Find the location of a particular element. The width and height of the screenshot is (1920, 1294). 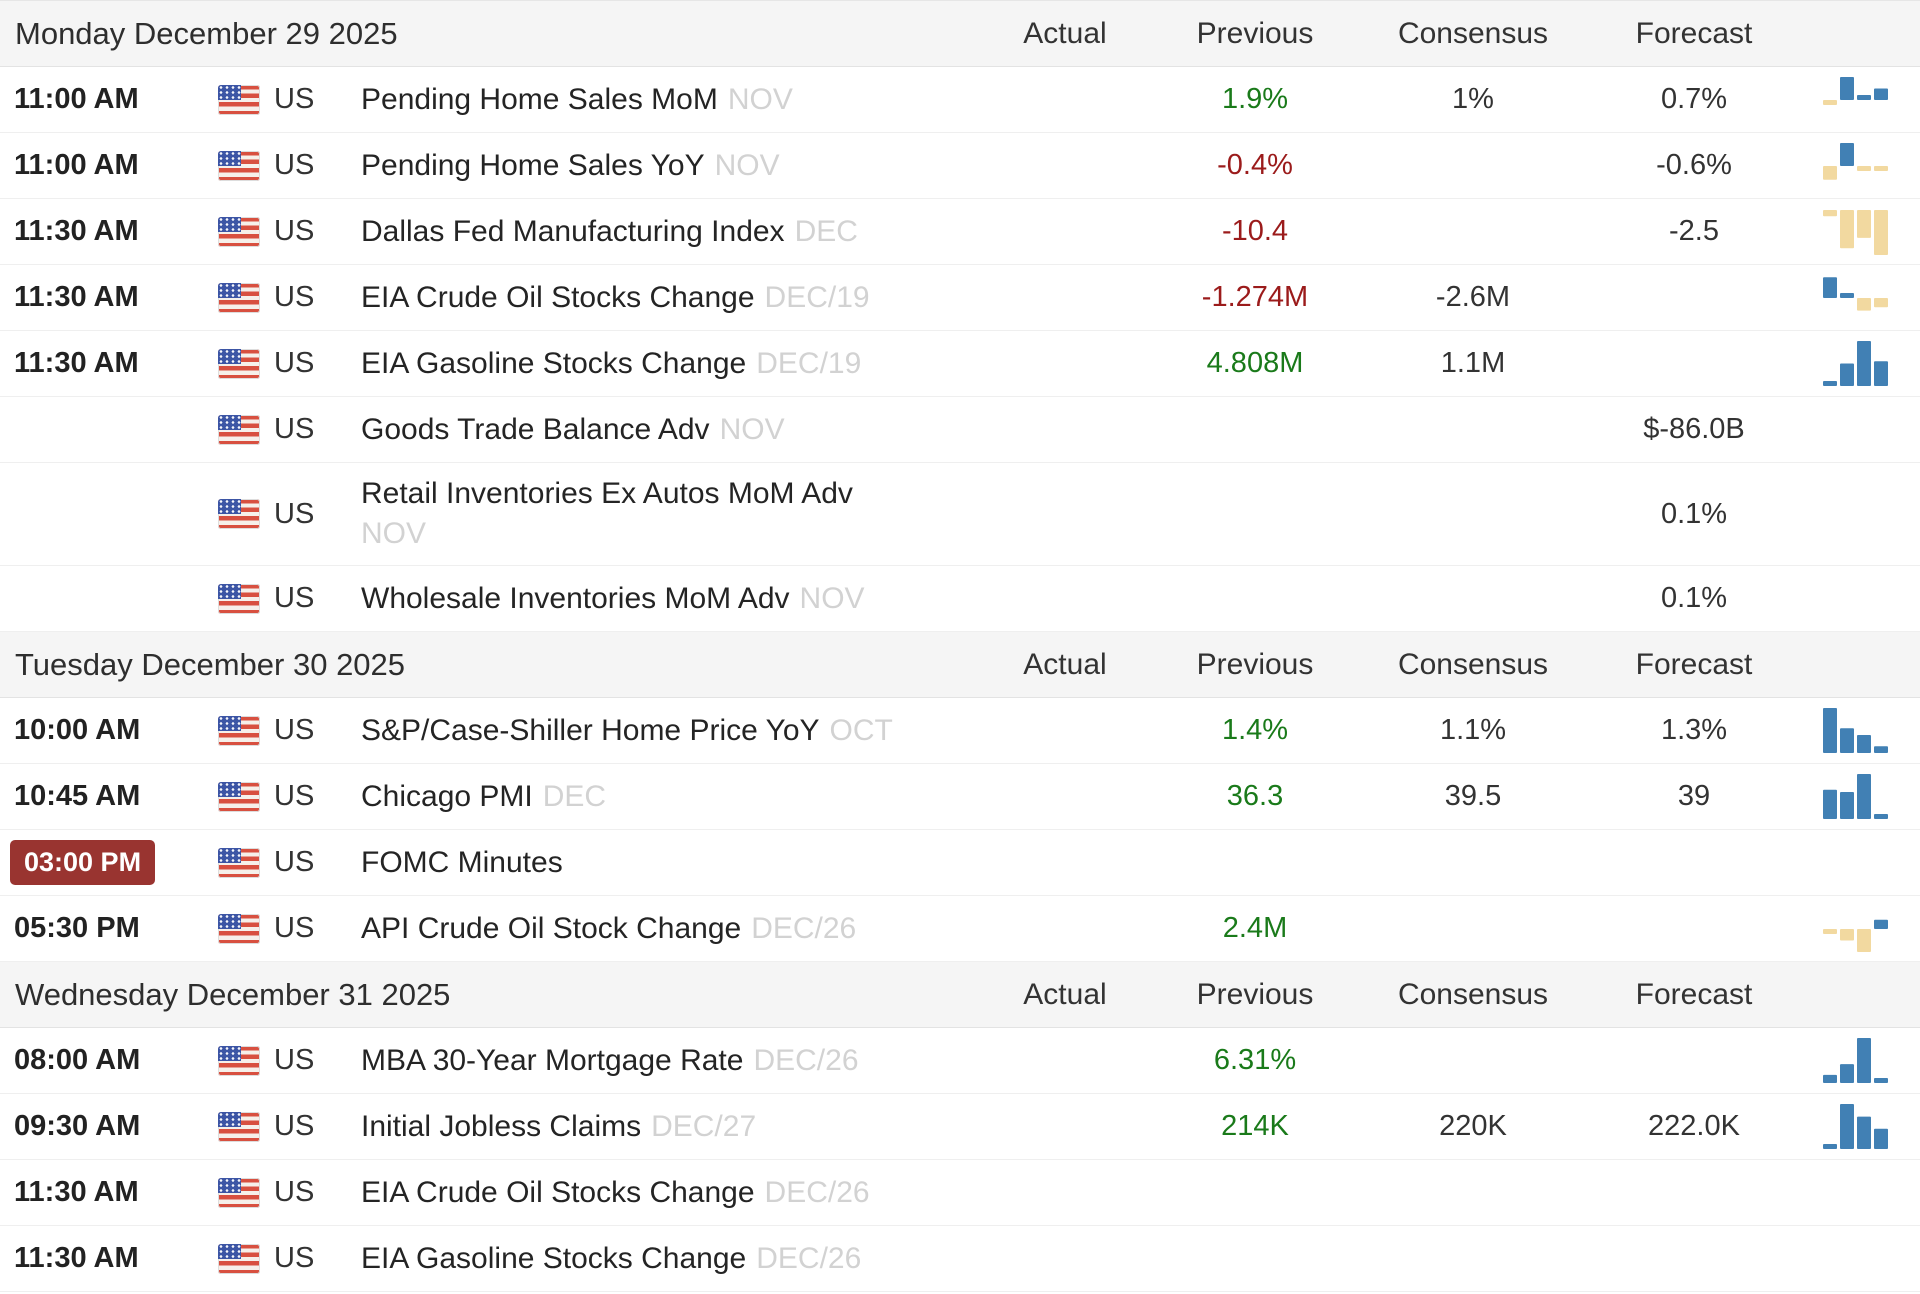

event-row: 03:00 PM US FOMC Minutes is located at coordinates (960, 863).